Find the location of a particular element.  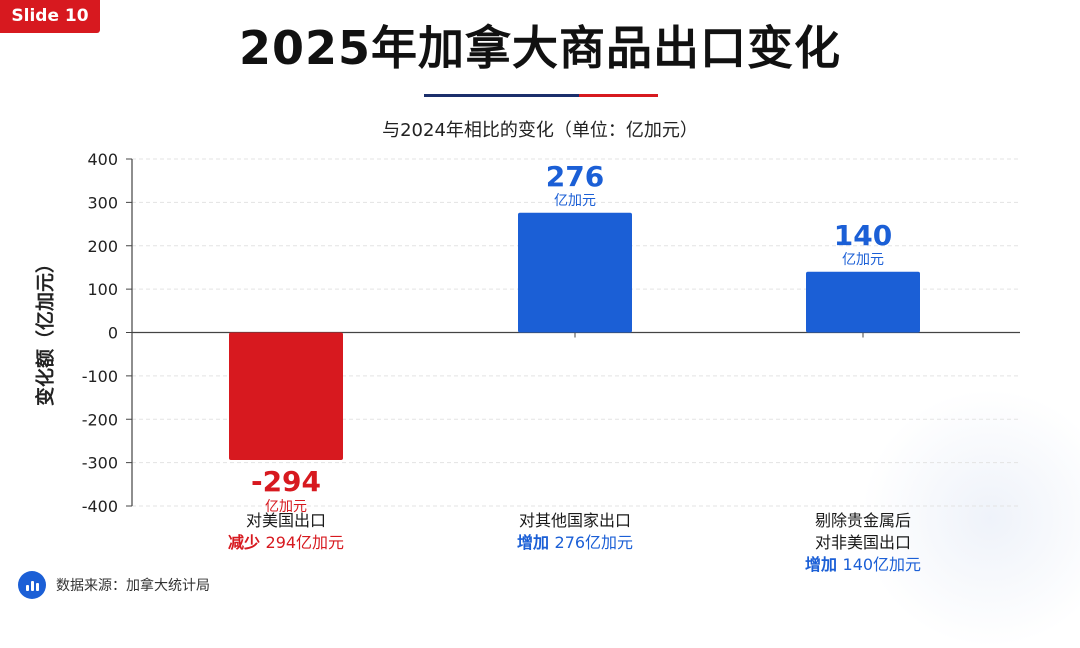

y-tick-label: 400 is located at coordinates (102, 159).